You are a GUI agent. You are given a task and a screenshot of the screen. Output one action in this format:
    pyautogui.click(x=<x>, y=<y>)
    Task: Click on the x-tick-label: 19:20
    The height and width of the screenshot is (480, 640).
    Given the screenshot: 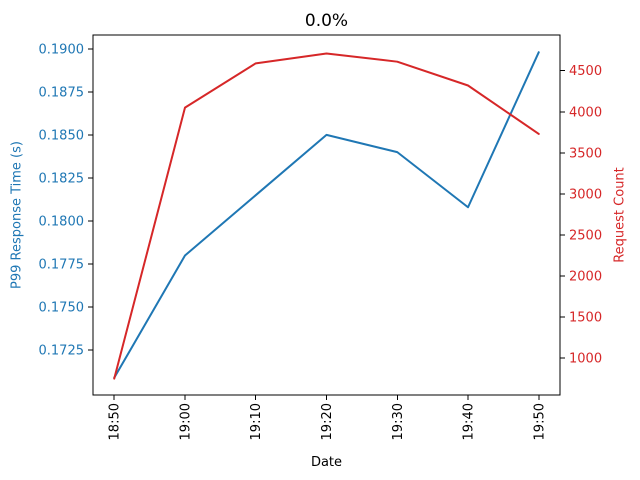 What is the action you would take?
    pyautogui.click(x=327, y=421)
    